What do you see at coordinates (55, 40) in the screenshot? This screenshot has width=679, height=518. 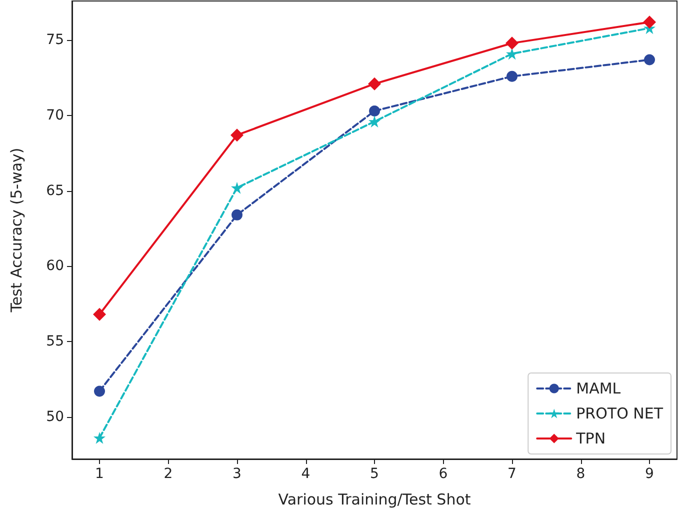 I see `y-tick-label: 75` at bounding box center [55, 40].